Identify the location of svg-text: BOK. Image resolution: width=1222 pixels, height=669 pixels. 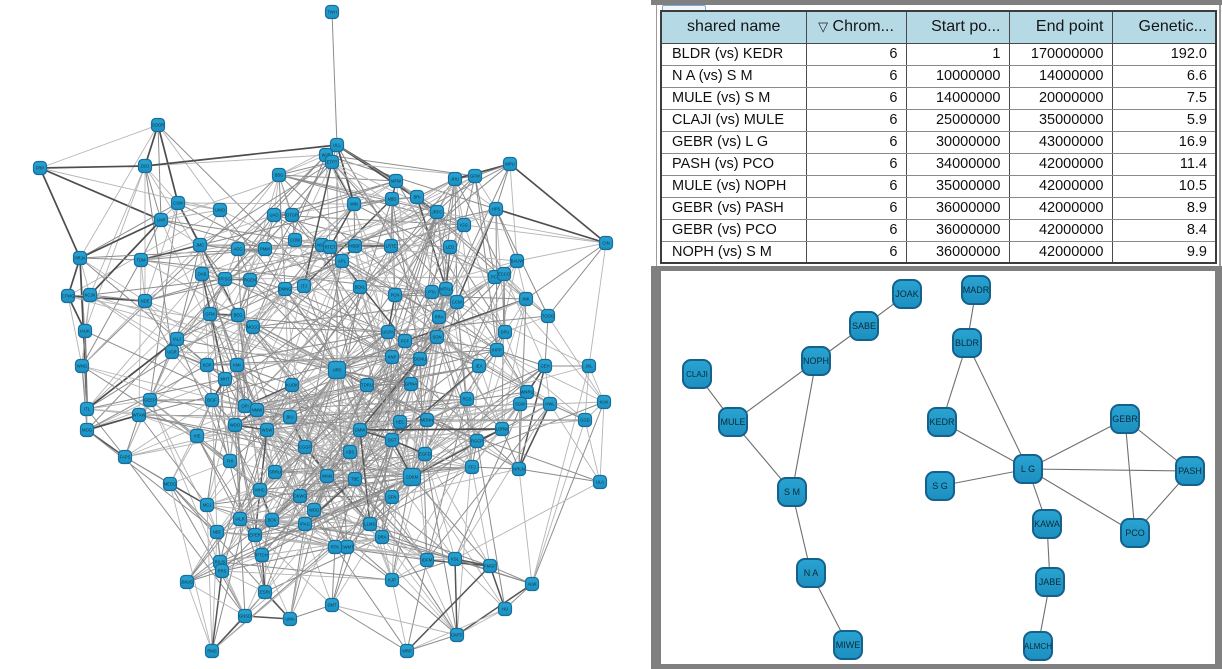
(272, 520).